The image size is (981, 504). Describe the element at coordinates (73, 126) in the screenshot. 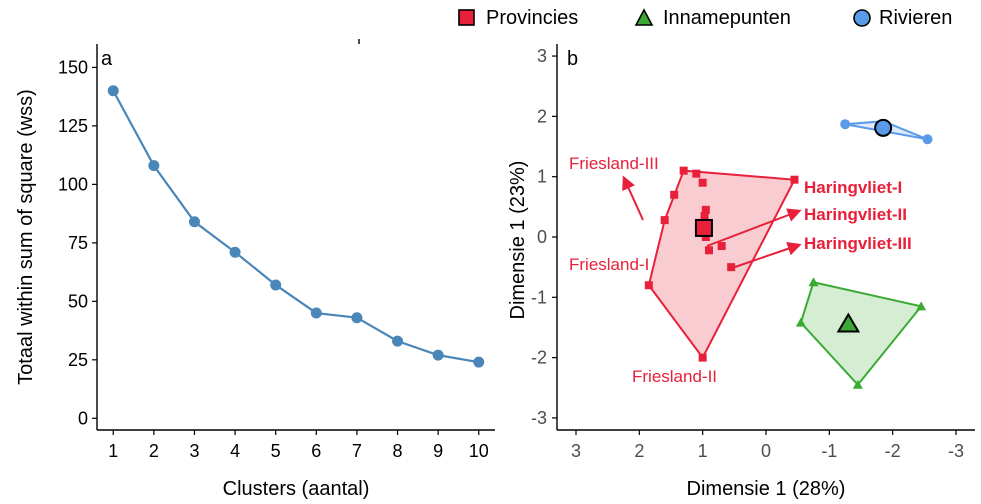

I see `panel-a-y-tick-label: 125` at that location.